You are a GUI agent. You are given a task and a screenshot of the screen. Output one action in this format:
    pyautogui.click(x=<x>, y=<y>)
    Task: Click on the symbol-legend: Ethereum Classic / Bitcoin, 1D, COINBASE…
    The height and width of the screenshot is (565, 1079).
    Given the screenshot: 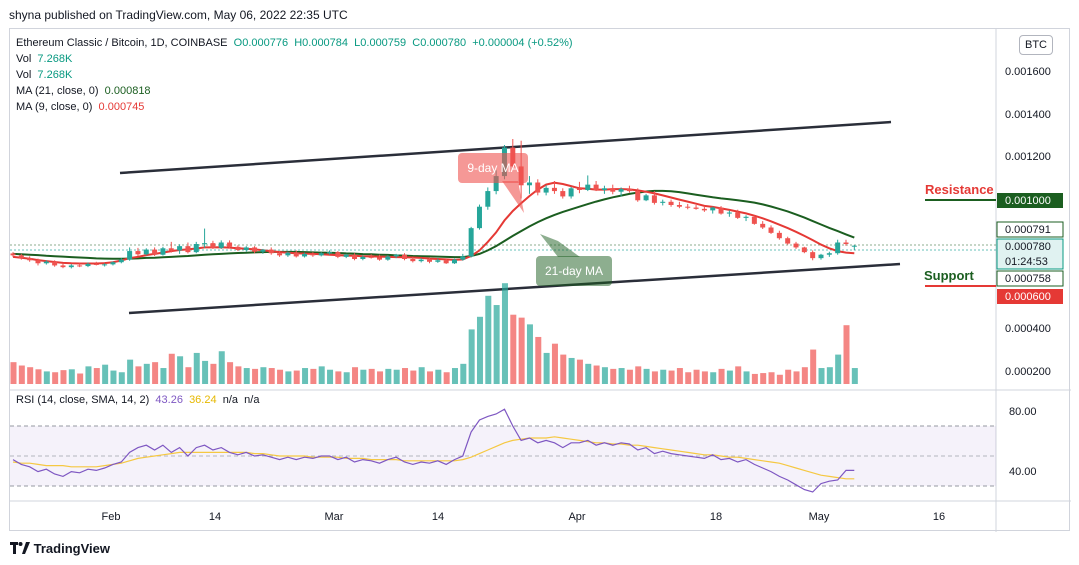 What is the action you would take?
    pyautogui.click(x=294, y=43)
    